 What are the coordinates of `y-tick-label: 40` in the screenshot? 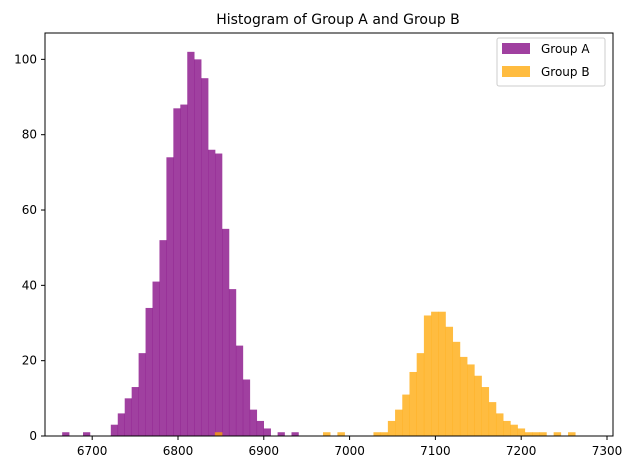 It's located at (29, 285).